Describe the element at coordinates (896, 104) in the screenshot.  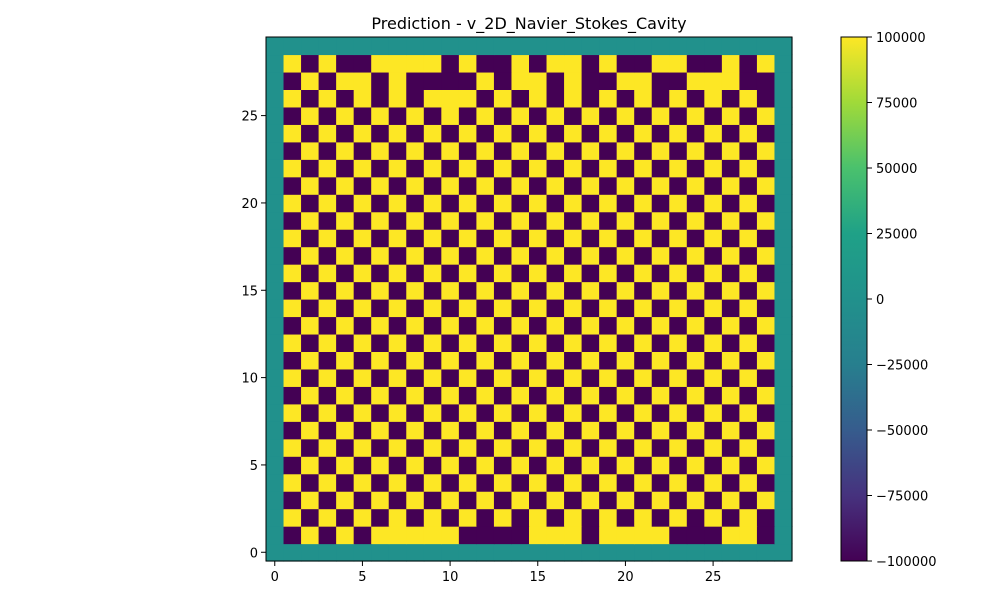
I see `colorbar-tick-label: 75000` at that location.